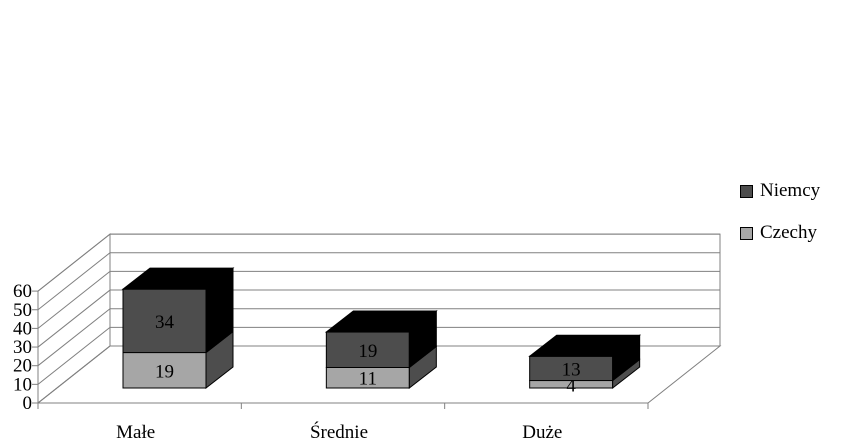  Describe the element at coordinates (22, 291) in the screenshot. I see `y-tick-label: 60` at that location.